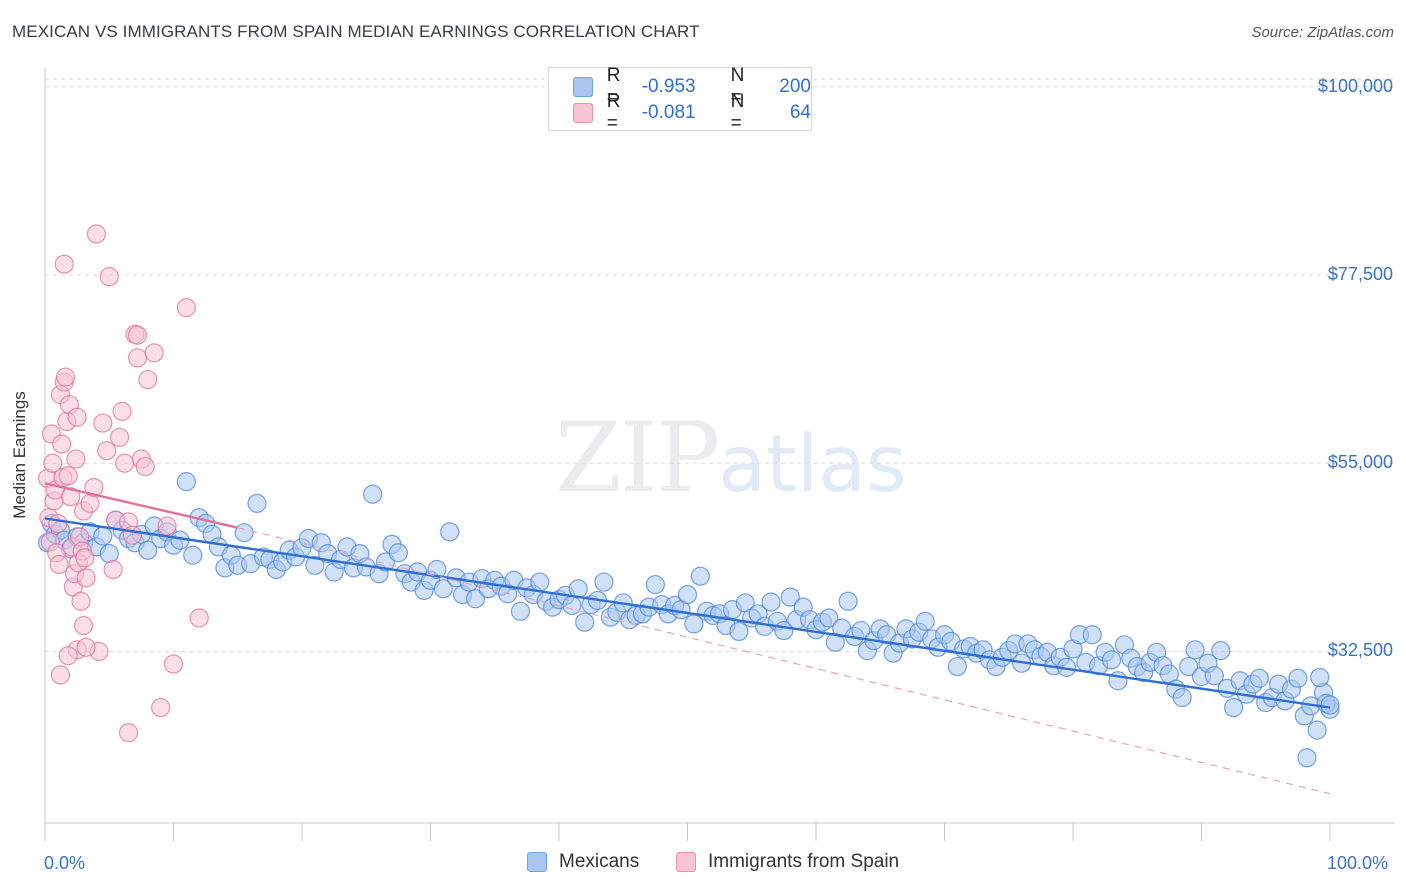 Image resolution: width=1406 pixels, height=892 pixels. Describe the element at coordinates (668, 112) in the screenshot. I see `legend-r-value: -0.081` at that location.